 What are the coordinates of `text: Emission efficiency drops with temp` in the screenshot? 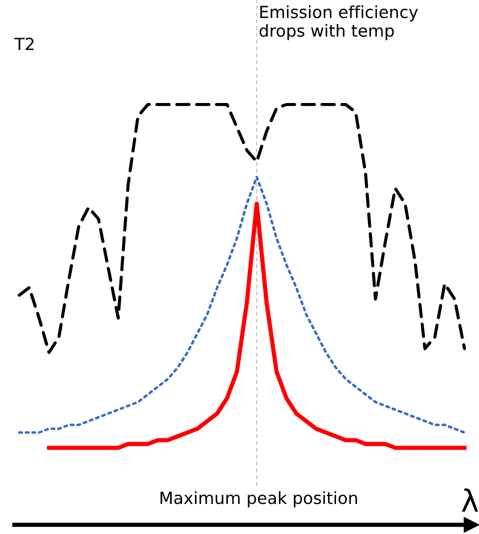 It's located at (339, 22).